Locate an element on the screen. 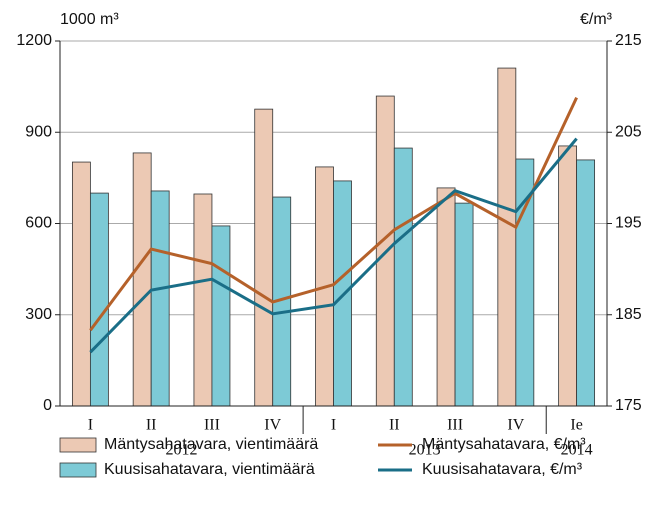 The width and height of the screenshot is (657, 519). y-tick-label: 300 is located at coordinates (38, 314).